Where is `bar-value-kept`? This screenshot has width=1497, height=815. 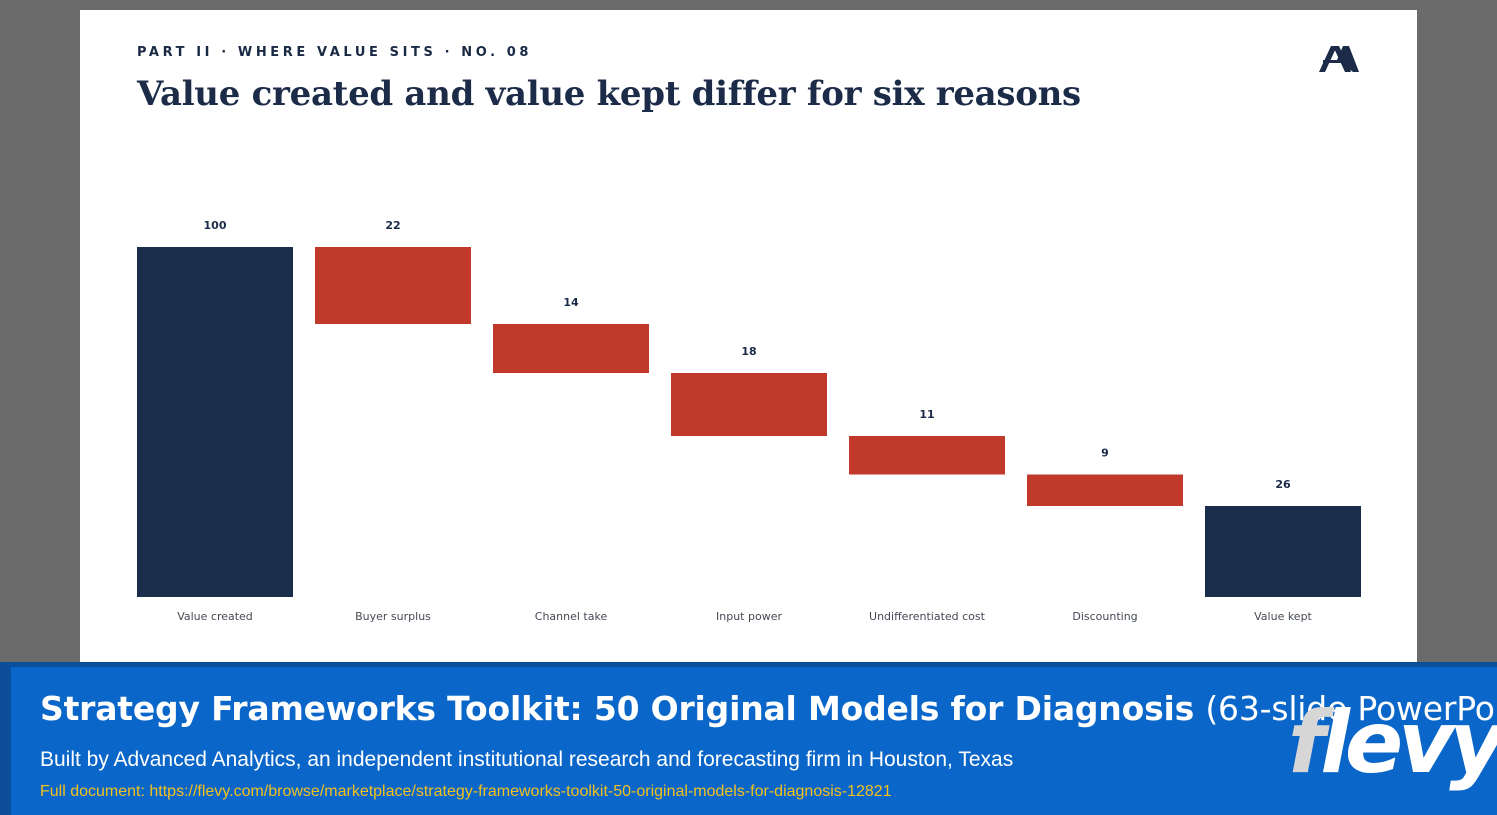
bar-value-kept is located at coordinates (1283, 551).